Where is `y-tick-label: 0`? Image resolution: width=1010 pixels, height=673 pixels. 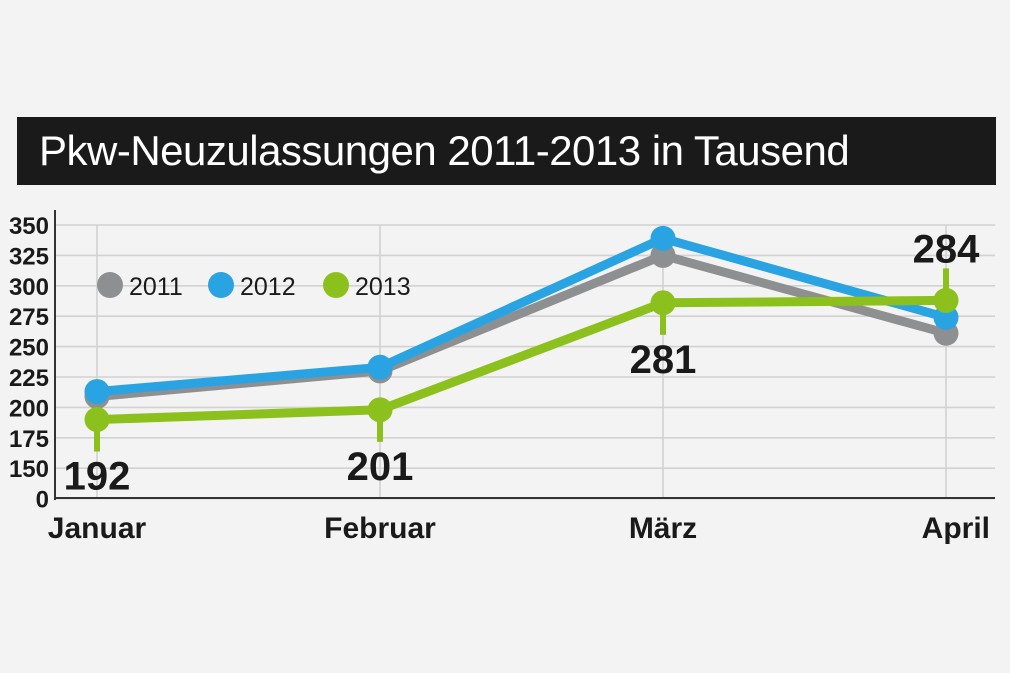
y-tick-label: 0 is located at coordinates (42, 500).